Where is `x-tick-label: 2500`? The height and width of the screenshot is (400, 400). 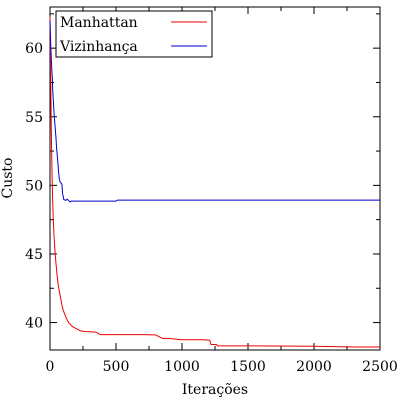
x-tick-label: 2500 is located at coordinates (380, 367).